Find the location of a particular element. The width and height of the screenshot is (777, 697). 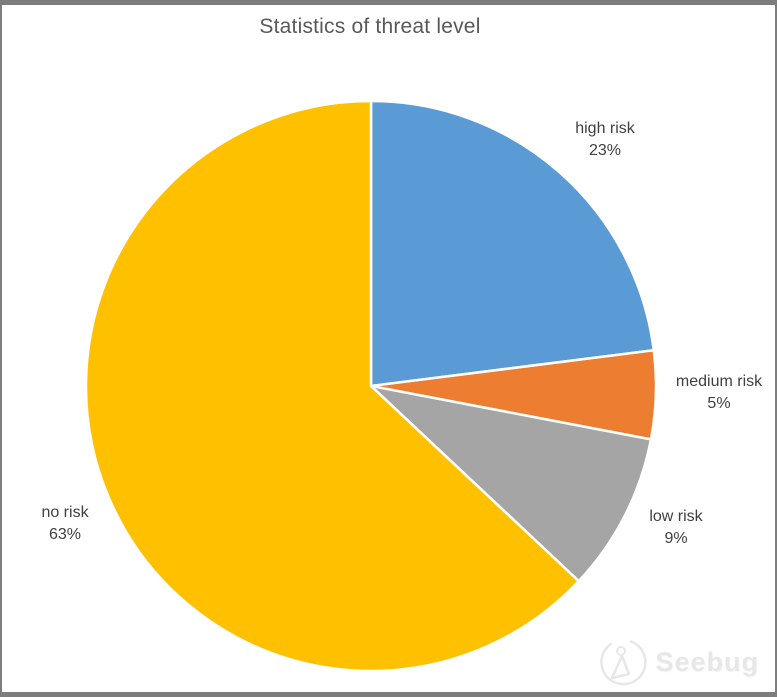

slice-label-percent: 9% is located at coordinates (676, 538).